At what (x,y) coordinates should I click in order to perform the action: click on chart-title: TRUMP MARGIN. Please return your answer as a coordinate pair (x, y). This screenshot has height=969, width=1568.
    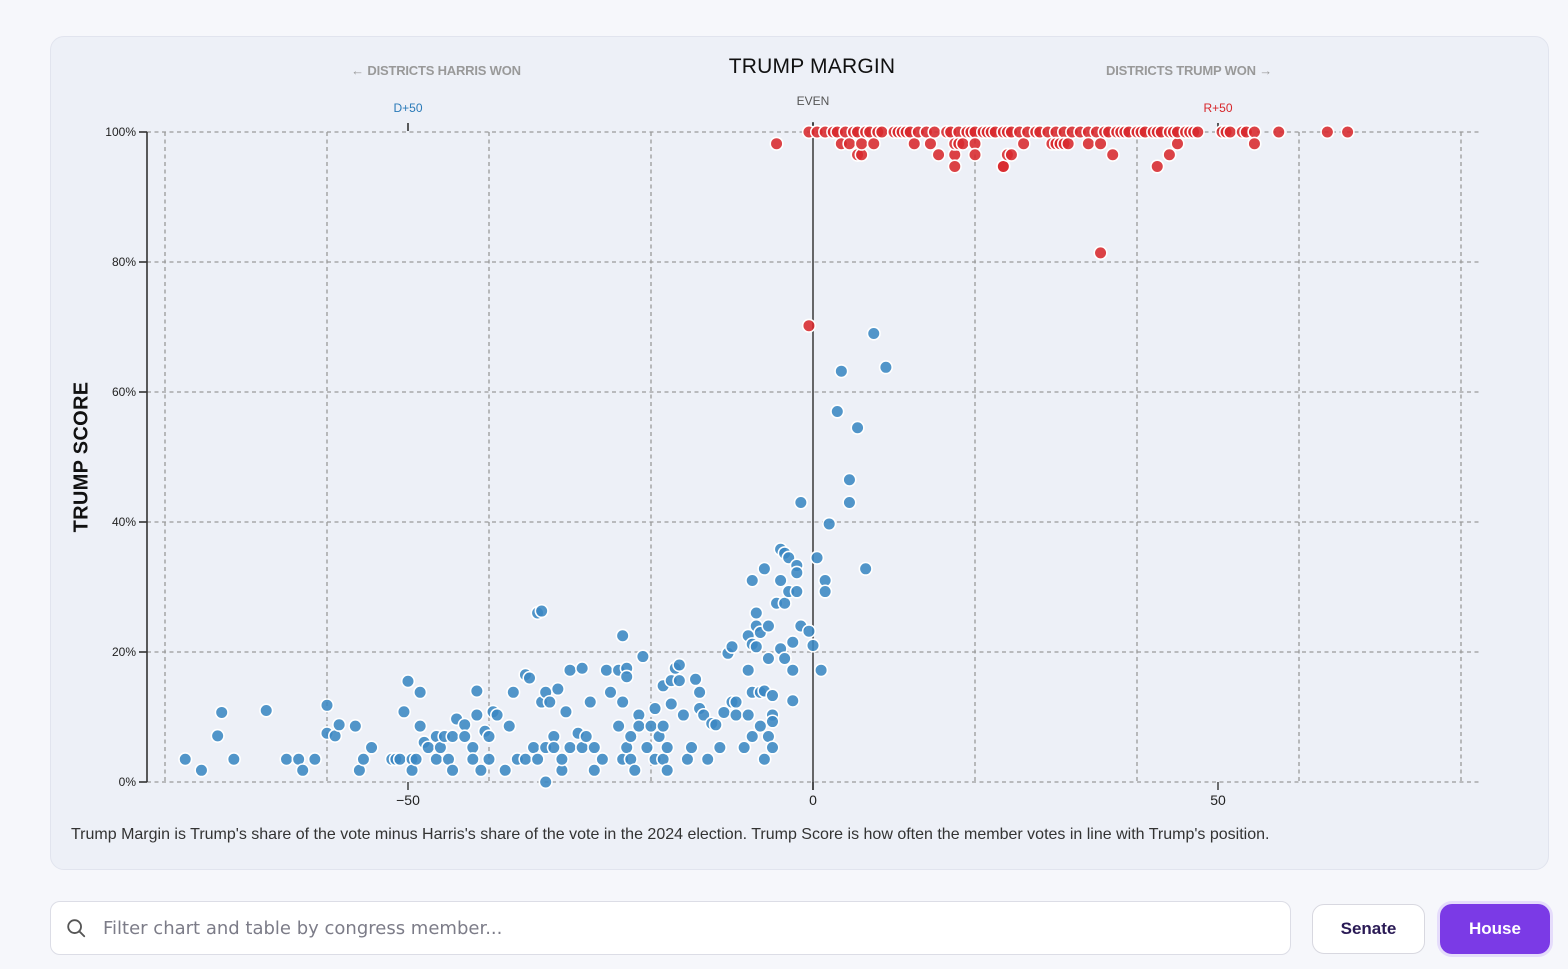
    Looking at the image, I should click on (812, 66).